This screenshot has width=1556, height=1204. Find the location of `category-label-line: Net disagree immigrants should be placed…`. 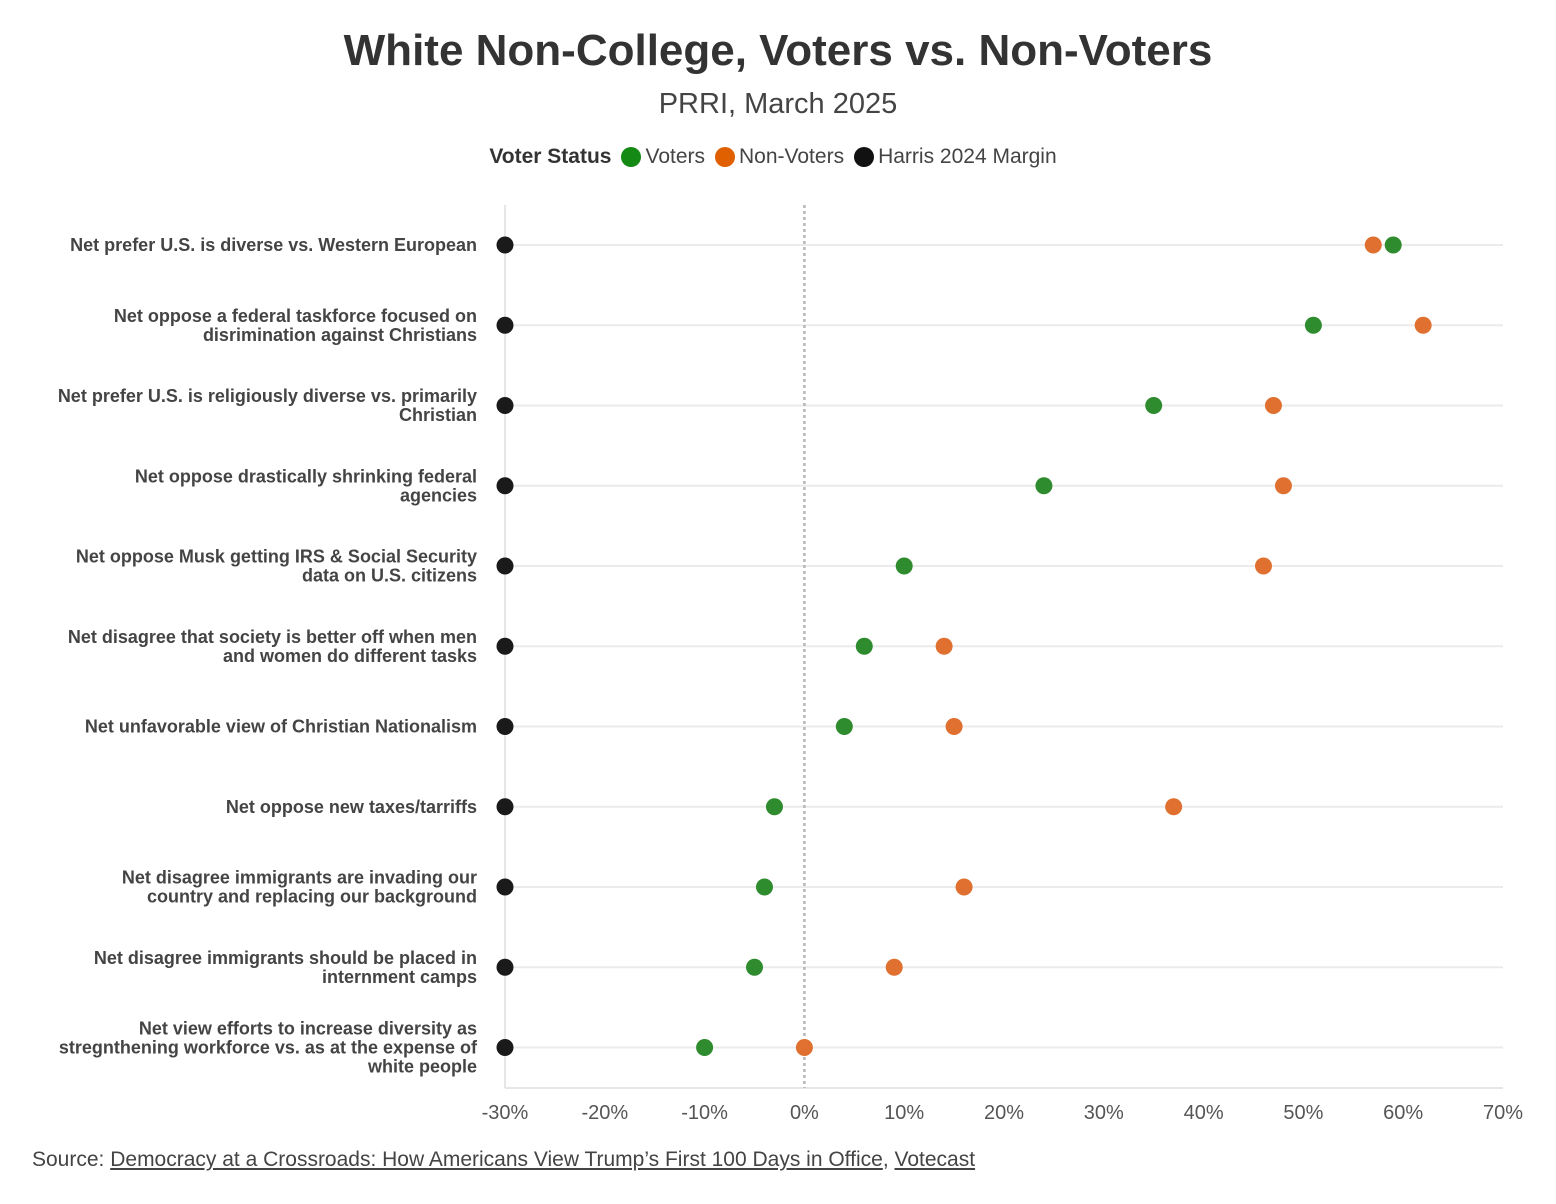

category-label-line: Net disagree immigrants should be placed… is located at coordinates (285, 958).